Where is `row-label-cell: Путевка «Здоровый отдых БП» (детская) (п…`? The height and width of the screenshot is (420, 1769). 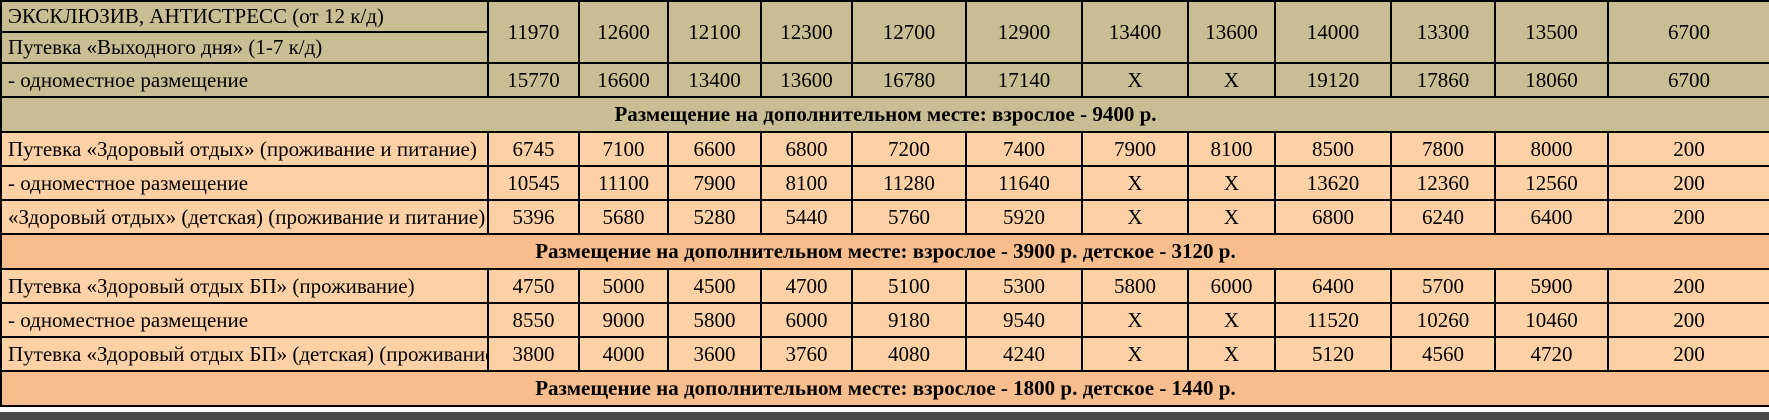
row-label-cell: Путевка «Здоровый отдых БП» (детская) (п… is located at coordinates (244, 354).